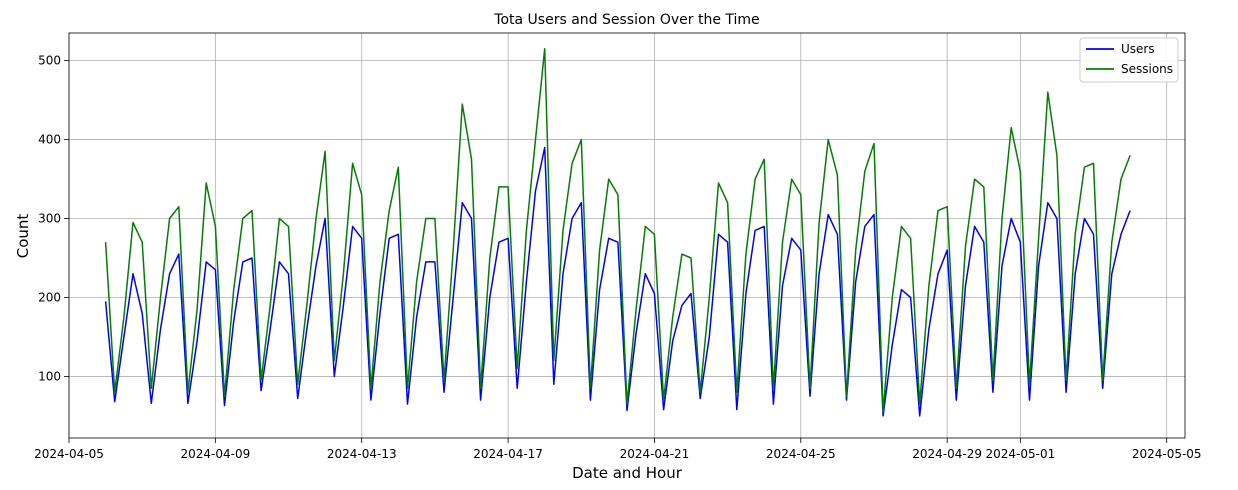 Image resolution: width=1238 pixels, height=490 pixels. I want to click on x-tick-label: 2024-04-21, so click(655, 454).